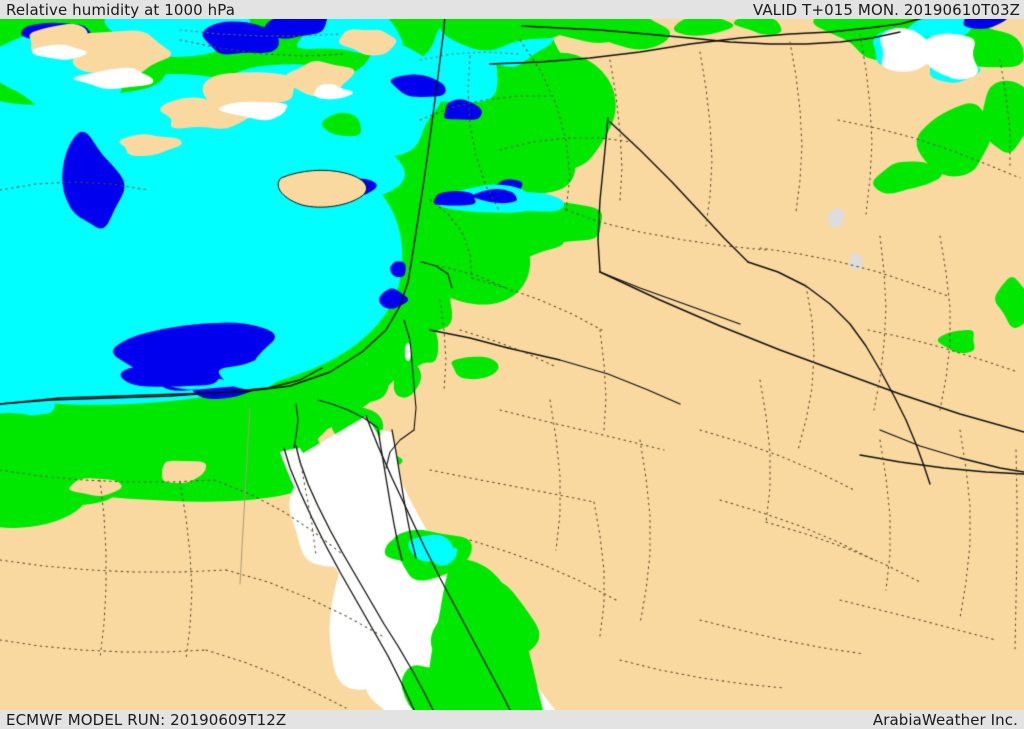 This screenshot has width=1024, height=729. What do you see at coordinates (512, 719) in the screenshot?
I see `footer-bar` at bounding box center [512, 719].